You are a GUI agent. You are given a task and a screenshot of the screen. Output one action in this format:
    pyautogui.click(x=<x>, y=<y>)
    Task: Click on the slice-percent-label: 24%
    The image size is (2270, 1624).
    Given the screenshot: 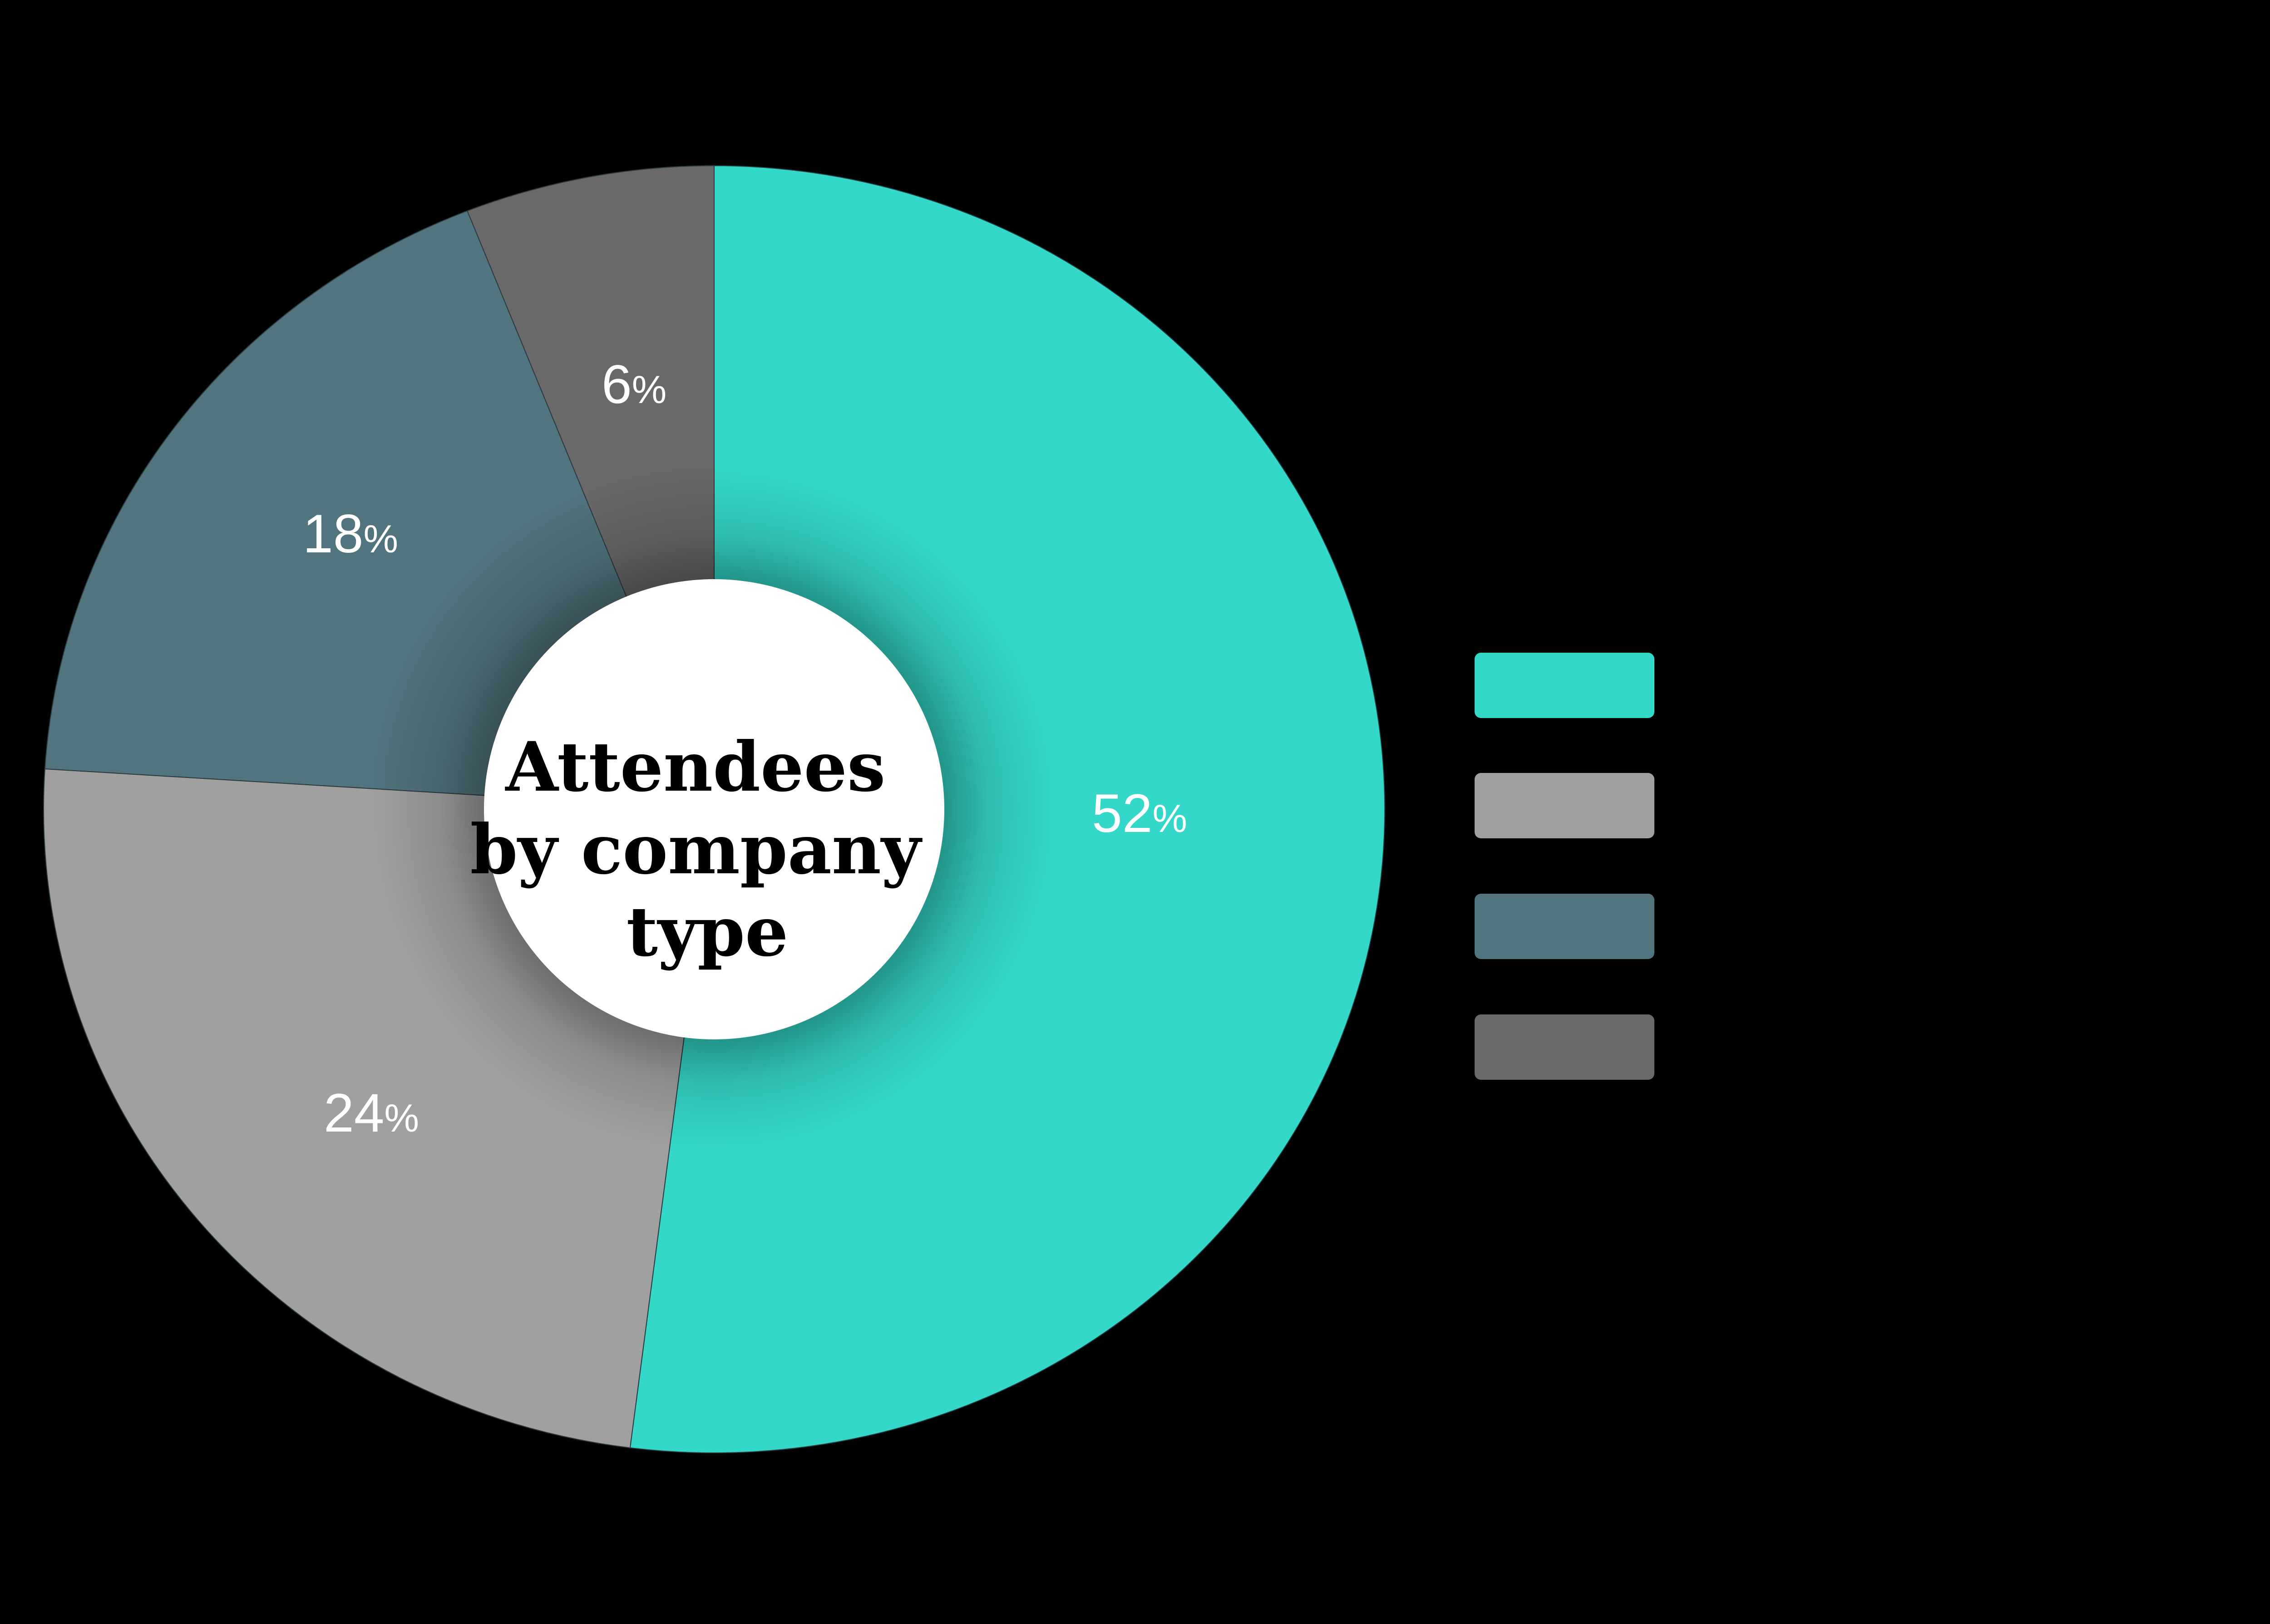 What is the action you would take?
    pyautogui.click(x=371, y=1113)
    